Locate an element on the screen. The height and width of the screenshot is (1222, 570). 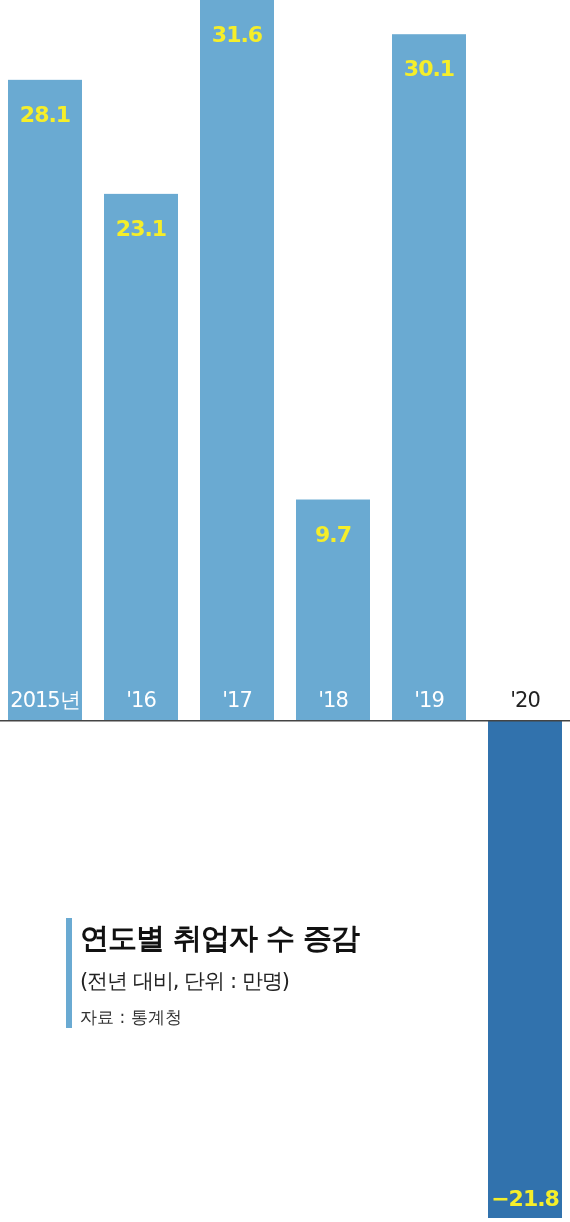
annotation: 자료 : 통계청 is located at coordinates (131, 1017).